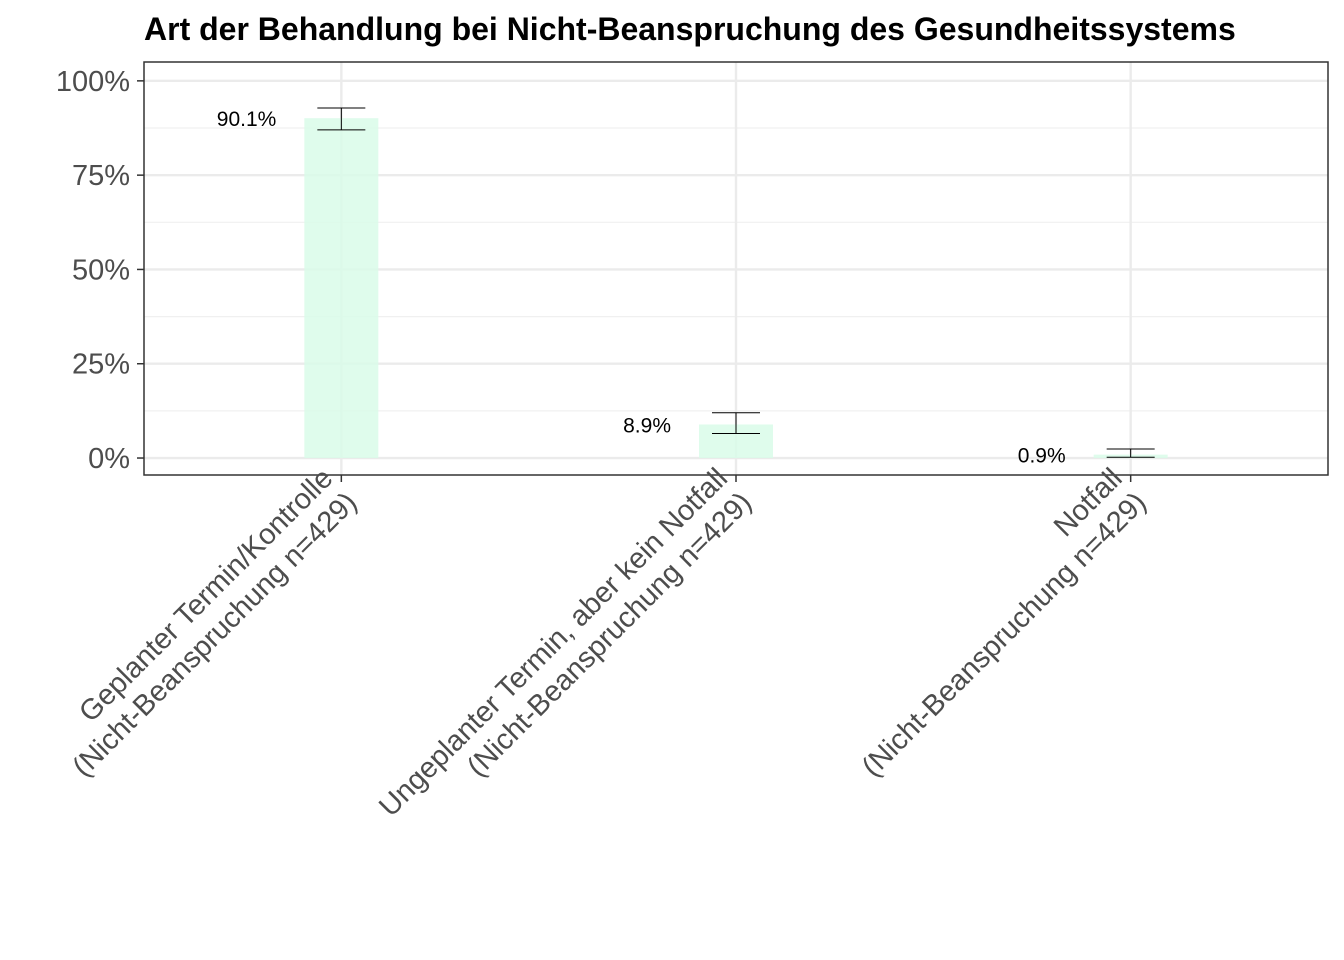 This screenshot has width=1344, height=960. Describe the element at coordinates (247, 119) in the screenshot. I see `data-label: 90.1%` at that location.